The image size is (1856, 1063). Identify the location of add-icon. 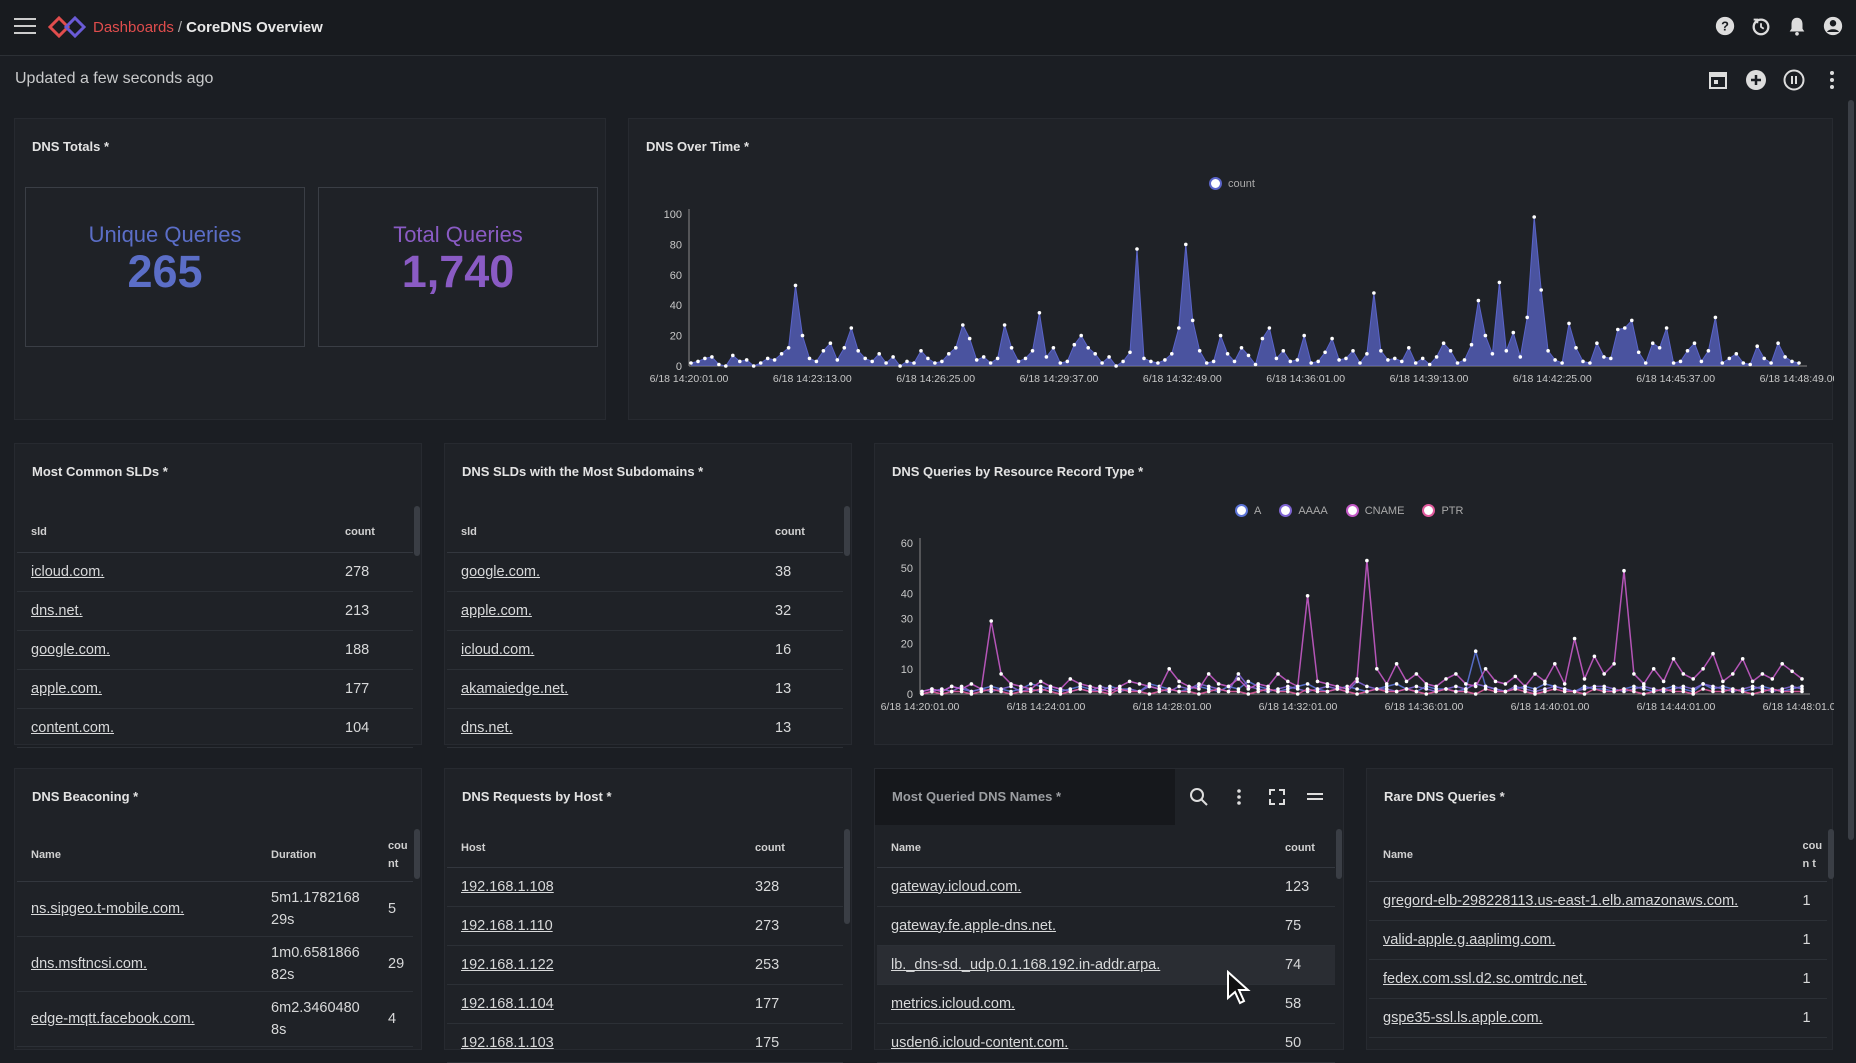
(1756, 80).